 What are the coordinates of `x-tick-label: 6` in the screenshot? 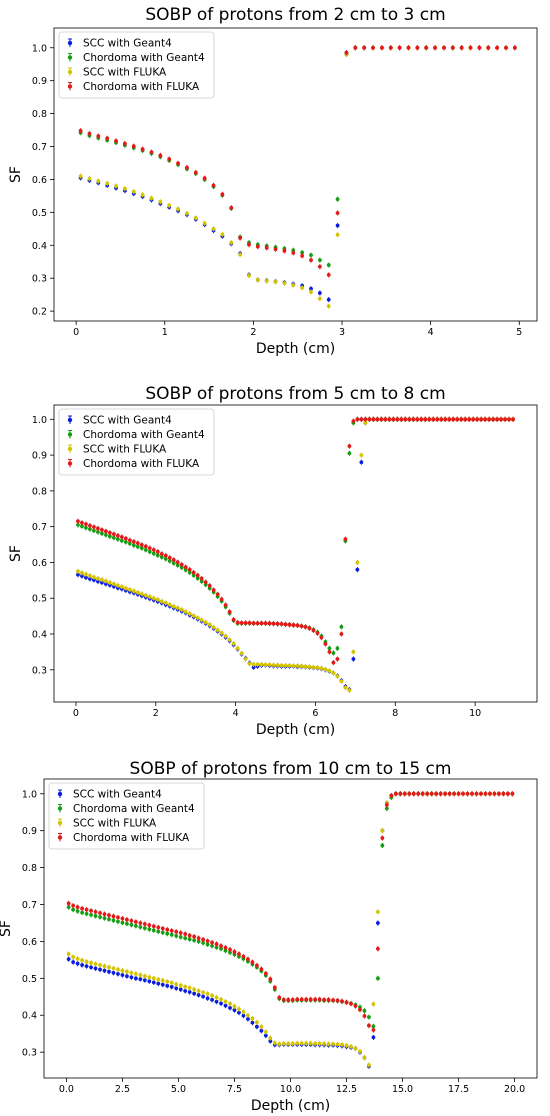 It's located at (315, 713).